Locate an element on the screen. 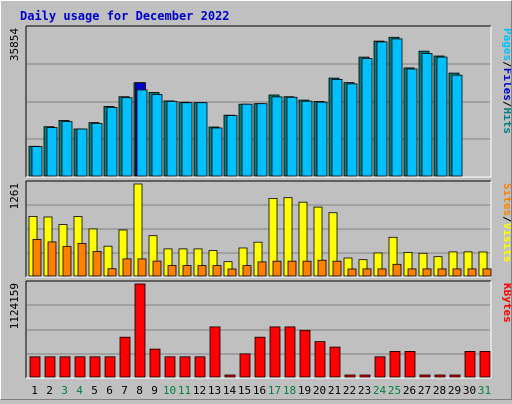 Image resolution: width=512 pixels, height=404 pixels. panel-visits-sites-legend: Sites/Visits is located at coordinates (506, 223).